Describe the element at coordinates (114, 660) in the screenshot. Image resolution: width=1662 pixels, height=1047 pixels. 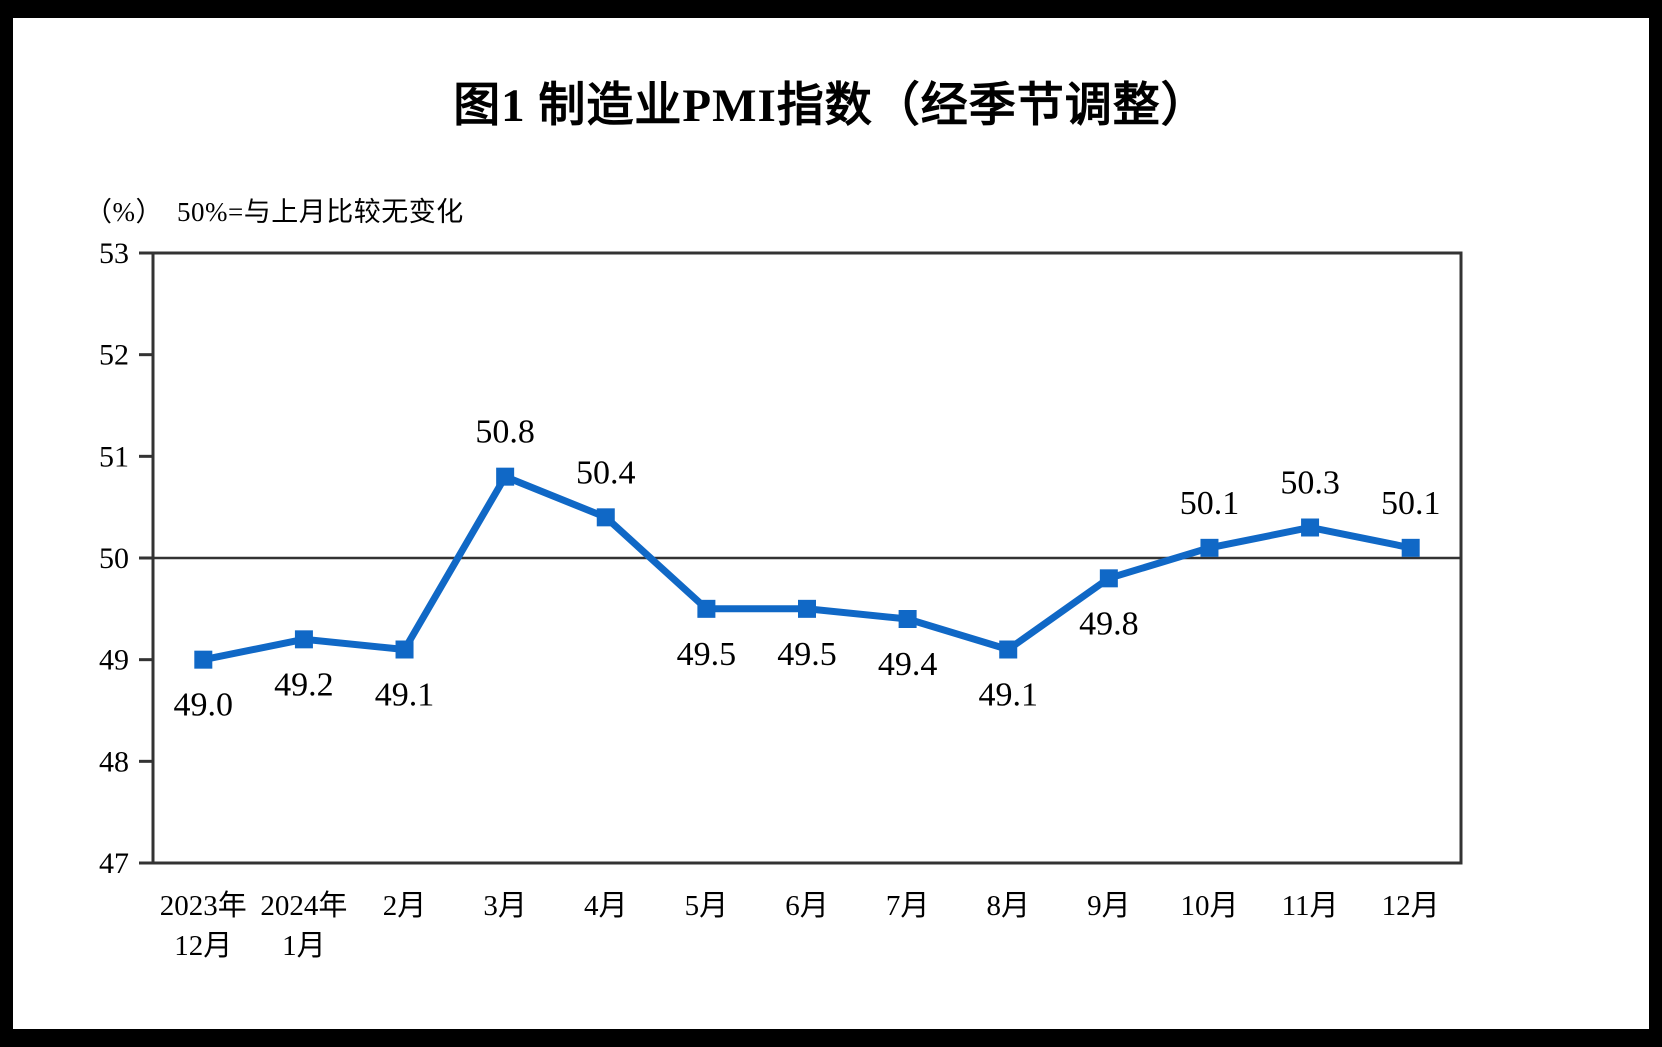
I see `y-axis-tick-label: 49` at that location.